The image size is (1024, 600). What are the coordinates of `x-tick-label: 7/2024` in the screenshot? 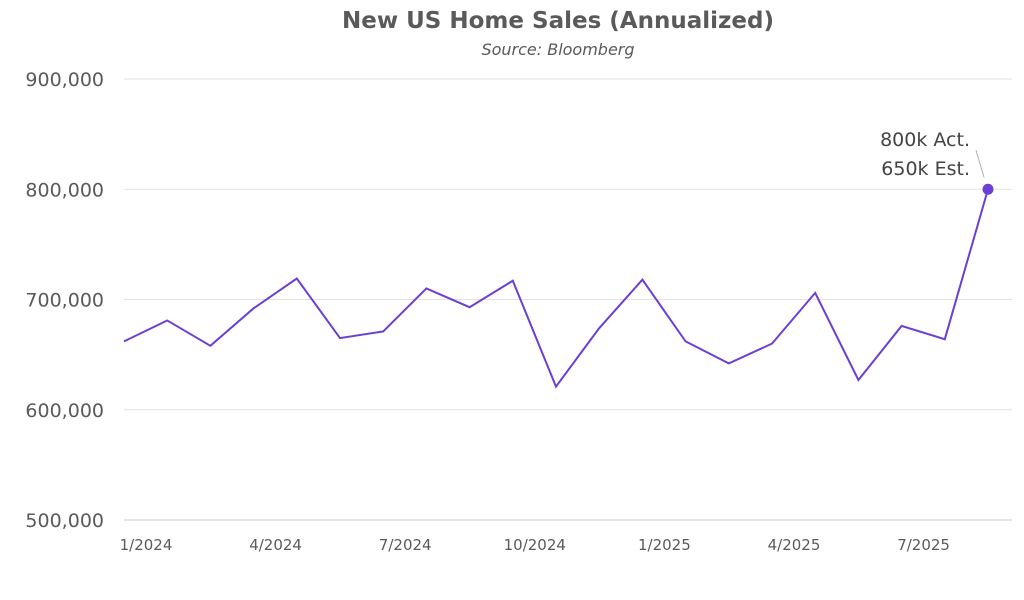 It's located at (405, 545).